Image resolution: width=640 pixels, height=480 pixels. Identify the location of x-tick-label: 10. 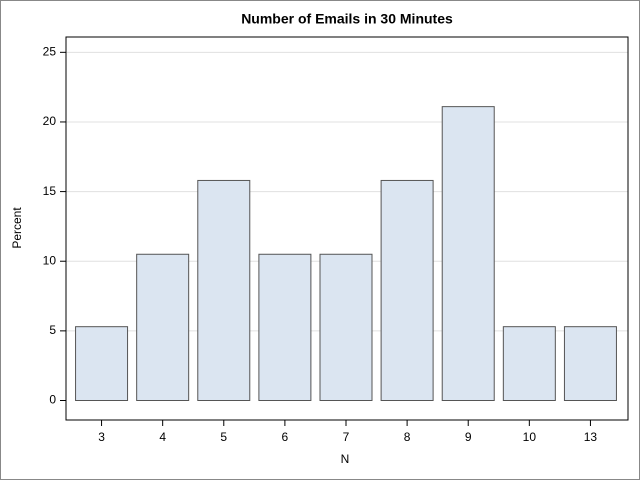
(530, 437).